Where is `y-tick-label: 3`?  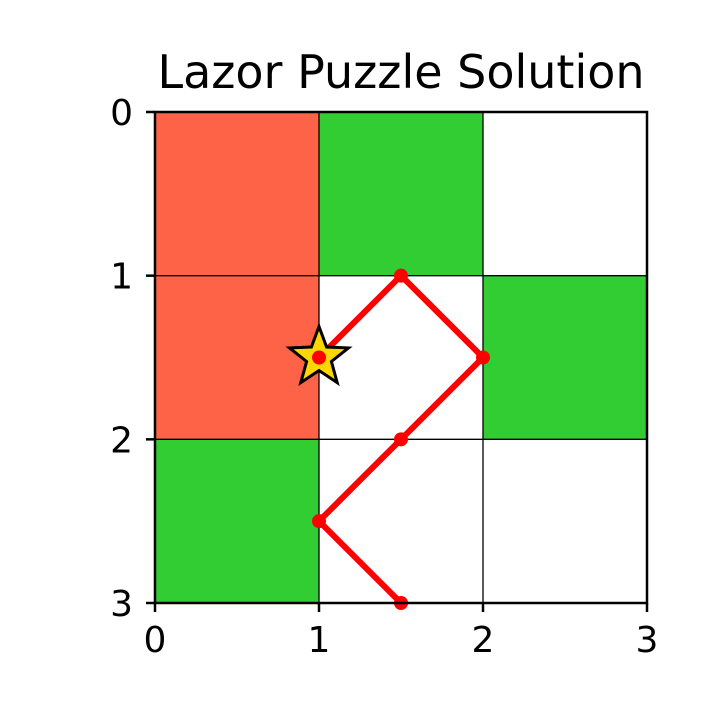
y-tick-label: 3 is located at coordinates (121, 604).